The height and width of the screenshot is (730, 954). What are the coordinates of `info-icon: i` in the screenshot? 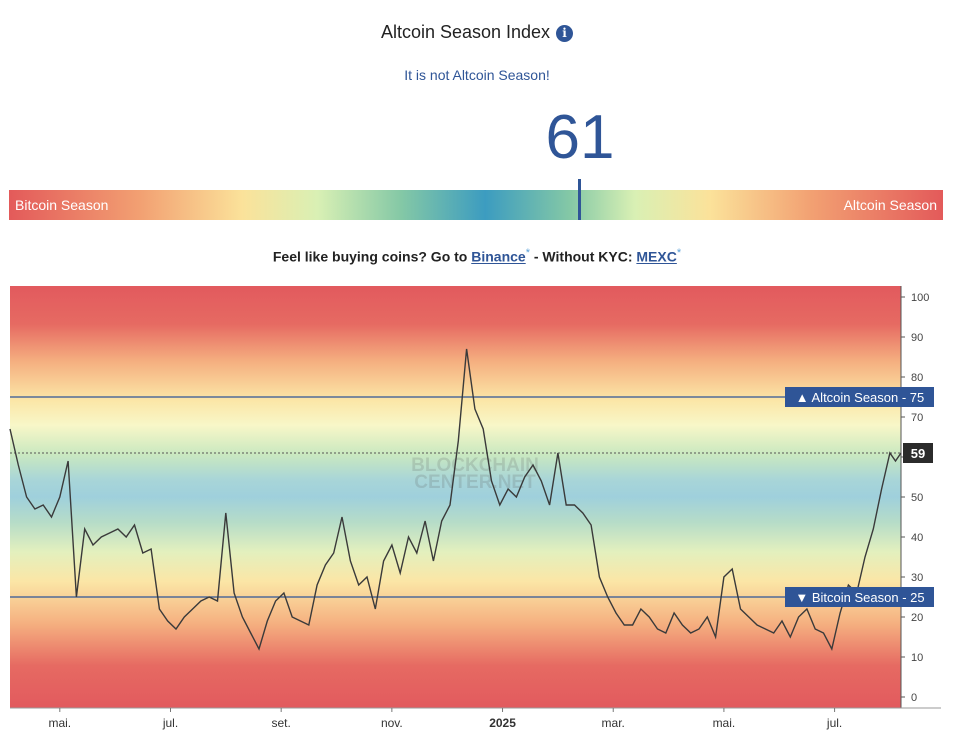 It's located at (565, 33).